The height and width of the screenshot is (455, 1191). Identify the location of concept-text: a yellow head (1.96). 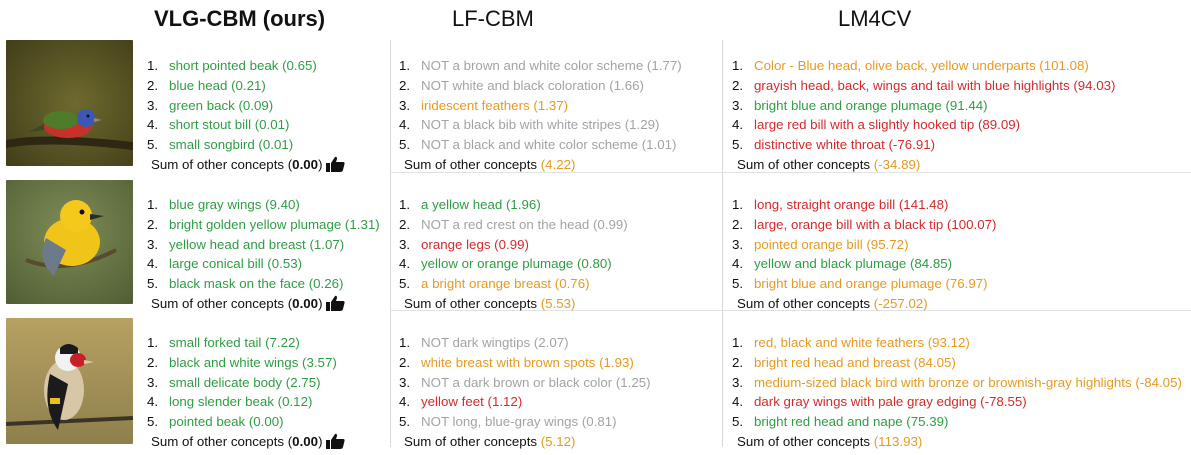
(481, 204).